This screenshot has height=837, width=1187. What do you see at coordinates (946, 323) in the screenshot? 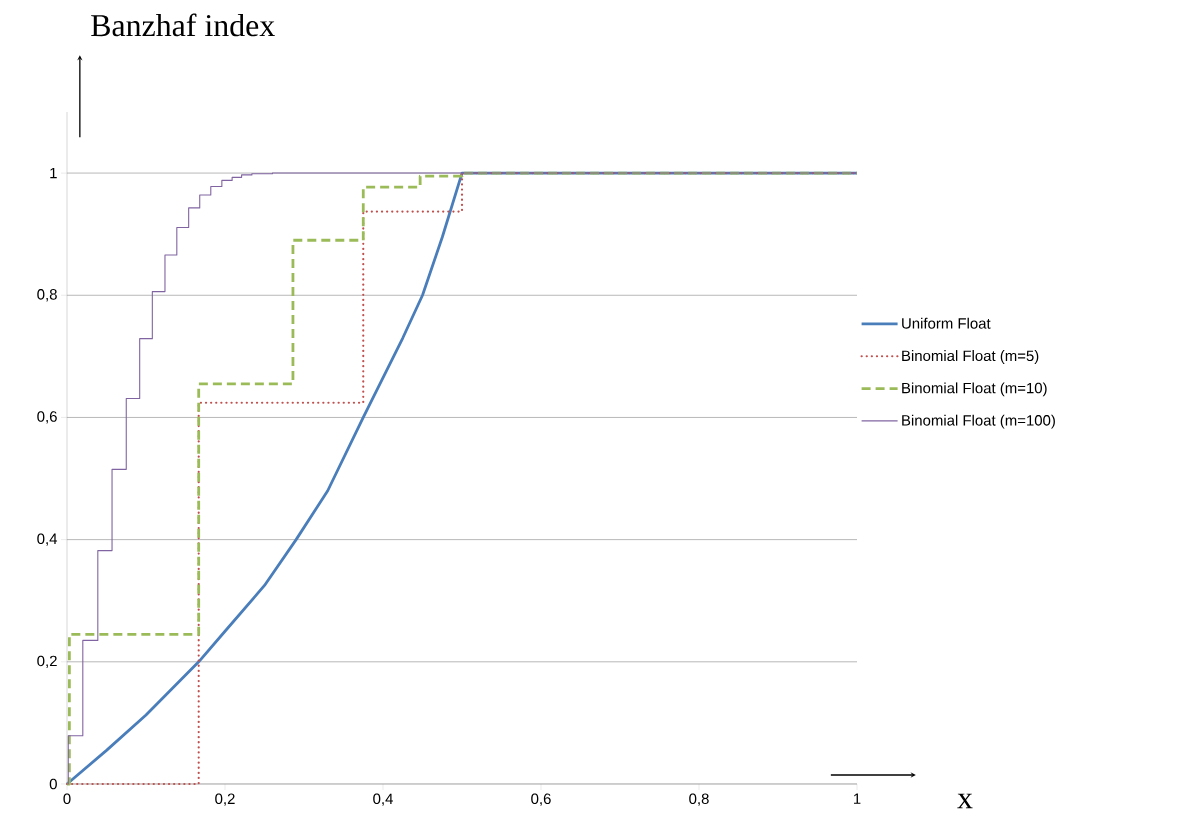
I see `legend-label: Uniform Float` at bounding box center [946, 323].